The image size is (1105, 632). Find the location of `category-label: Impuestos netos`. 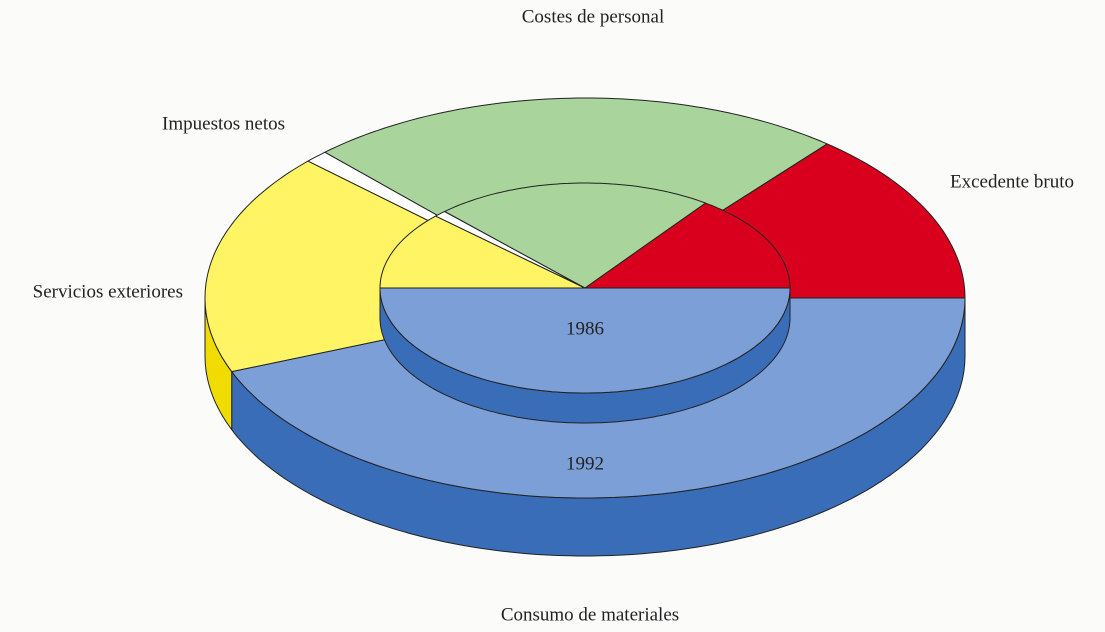

category-label: Impuestos netos is located at coordinates (223, 123).